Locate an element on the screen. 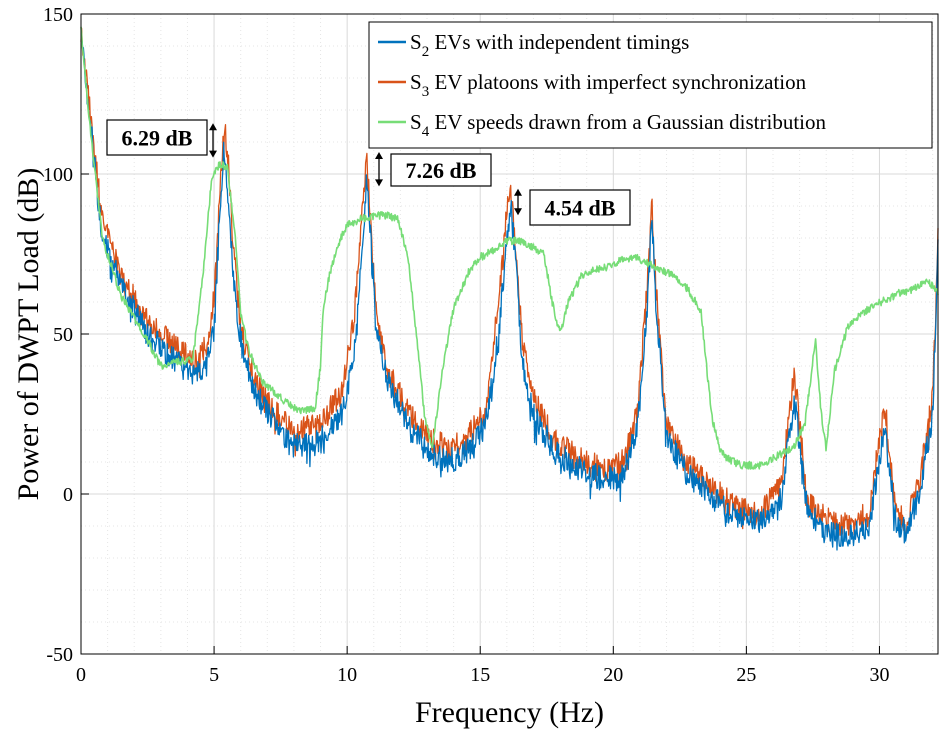 Image resolution: width=947 pixels, height=730 pixels. x-tick-label: 0 is located at coordinates (81, 675).